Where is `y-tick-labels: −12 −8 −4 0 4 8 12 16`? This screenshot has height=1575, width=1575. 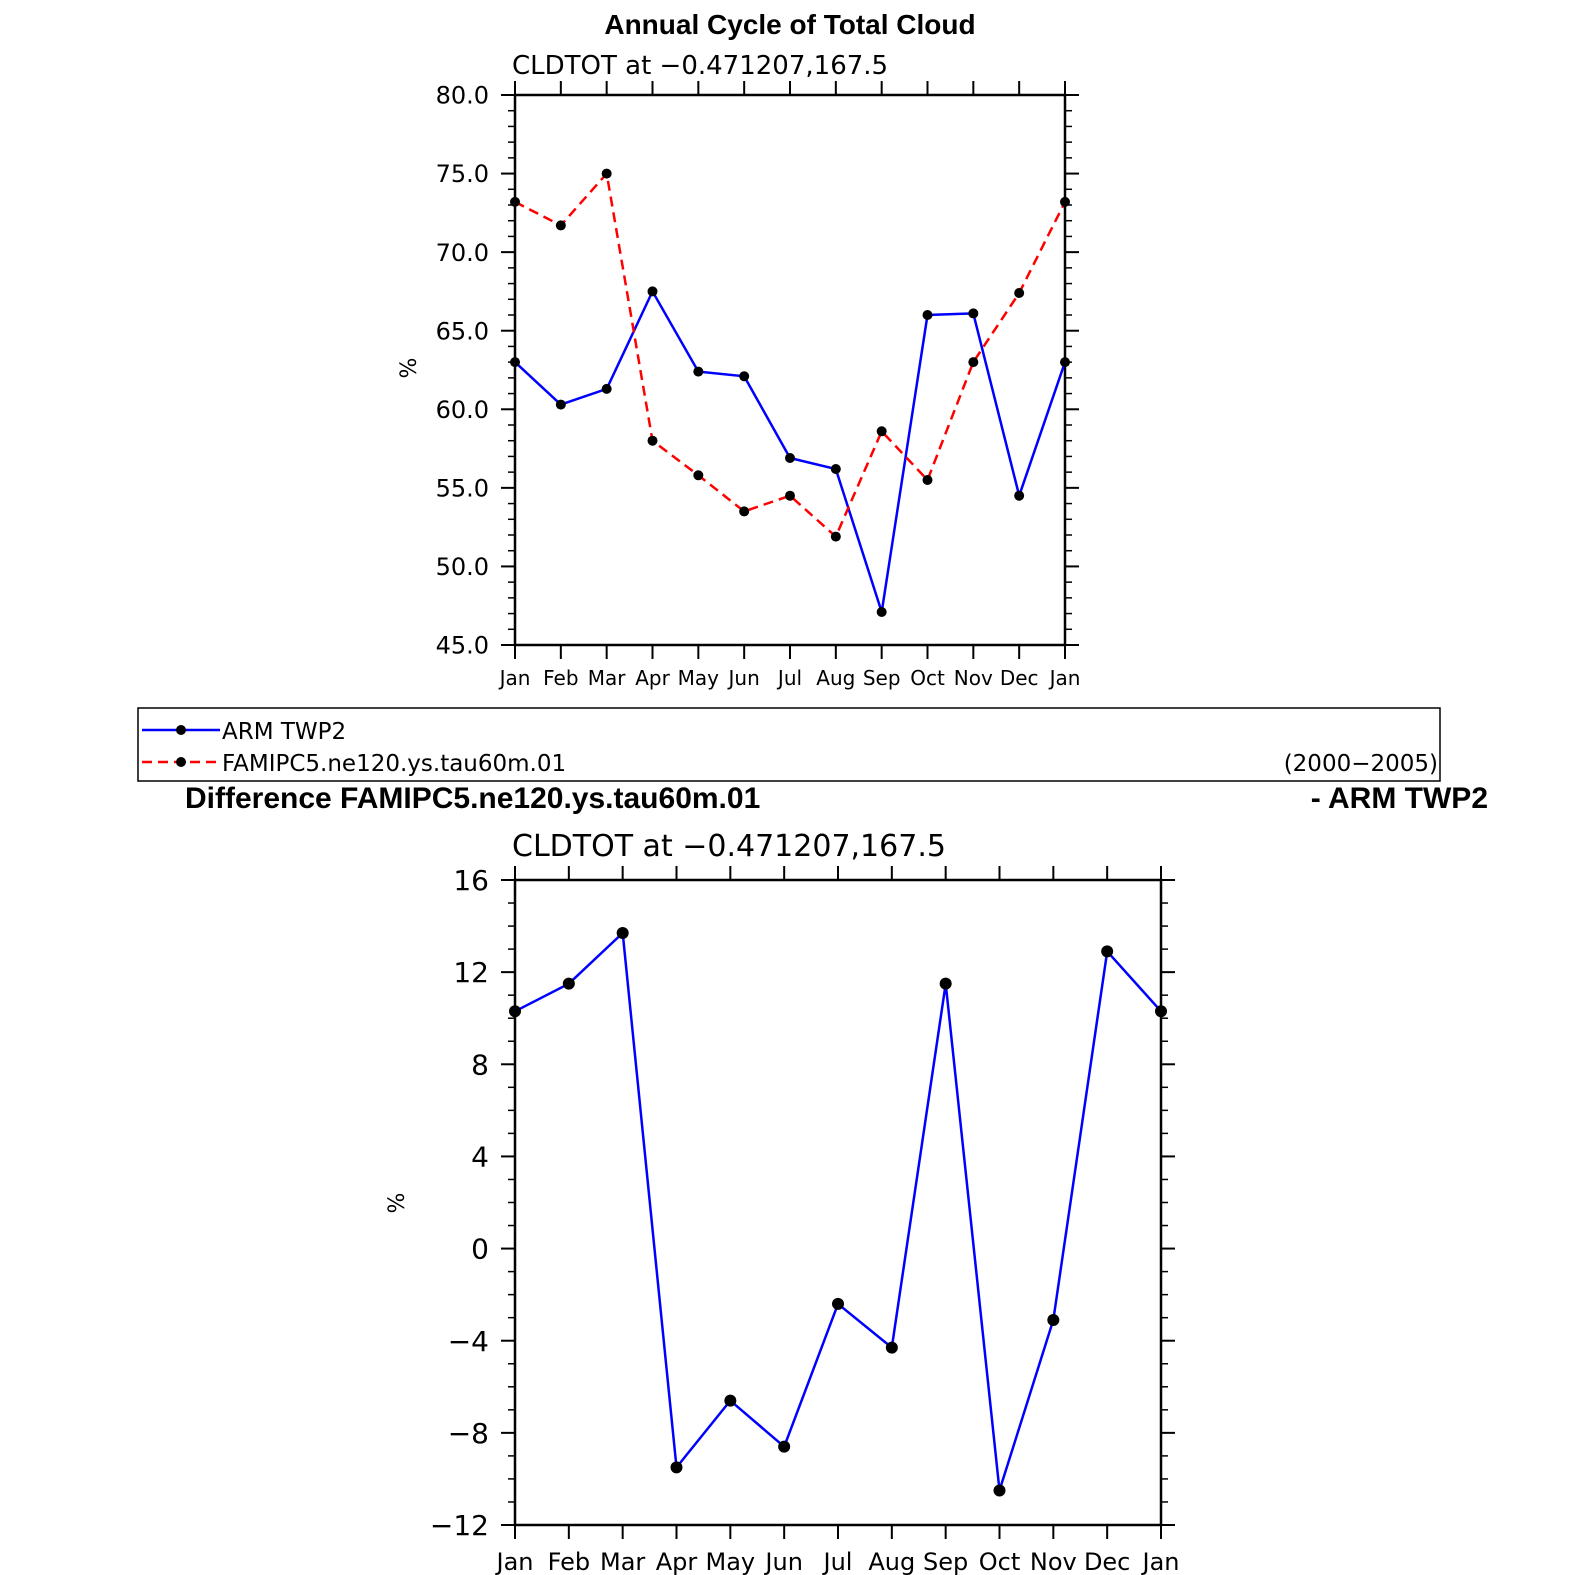 y-tick-labels: −12 −8 −4 0 4 8 12 16 is located at coordinates (459, 1203).